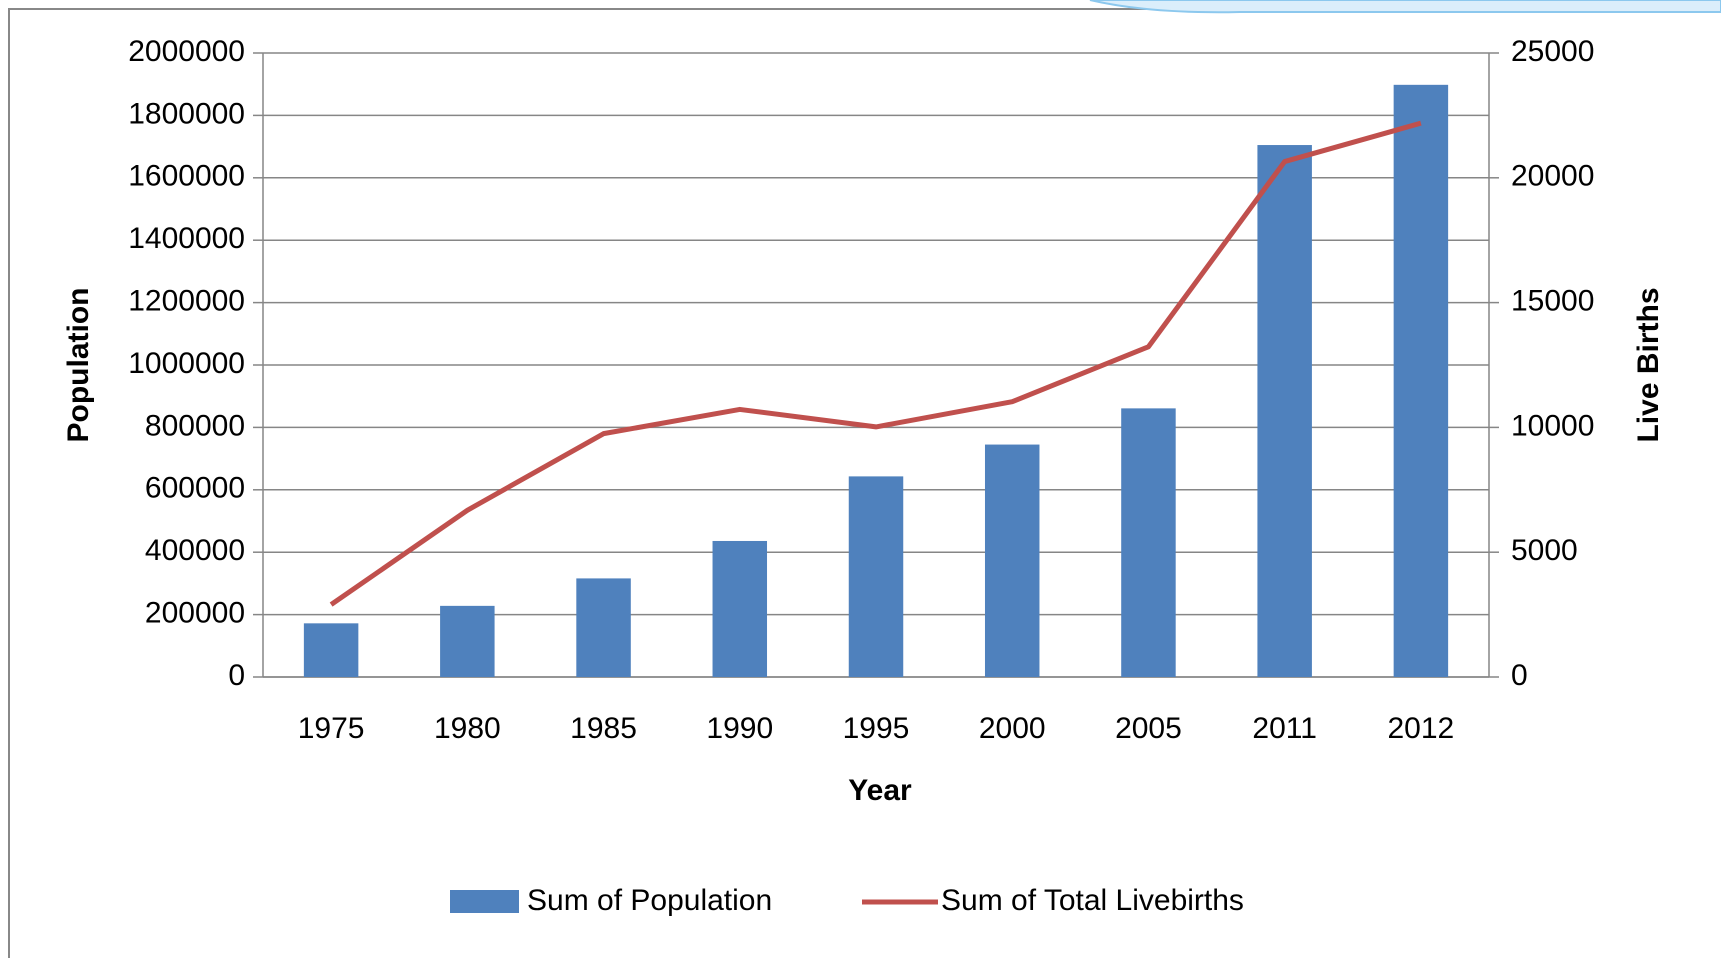  What do you see at coordinates (1552, 425) in the screenshot?
I see `y2-tick-label: 10000` at bounding box center [1552, 425].